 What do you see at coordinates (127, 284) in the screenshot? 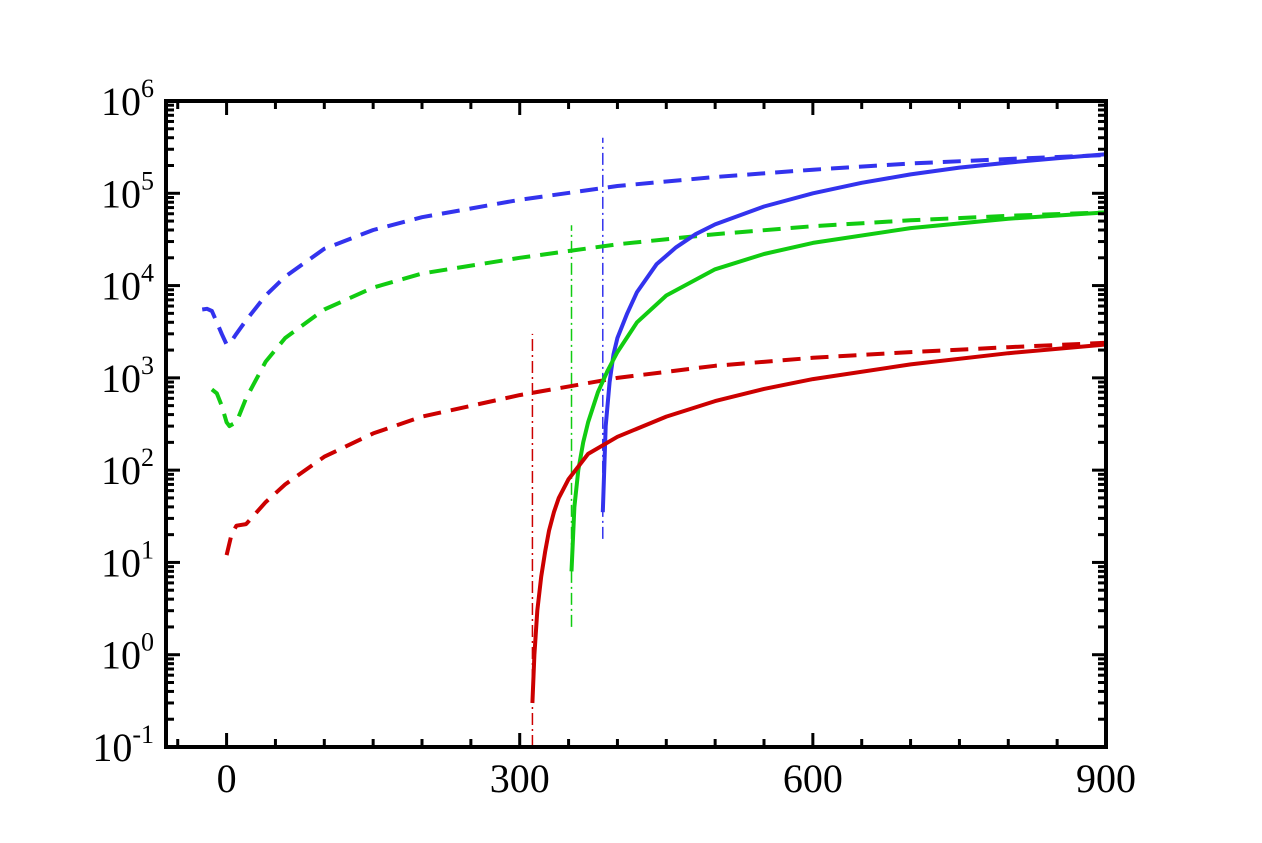
I see `y-tick-label: 10⁴` at bounding box center [127, 284].